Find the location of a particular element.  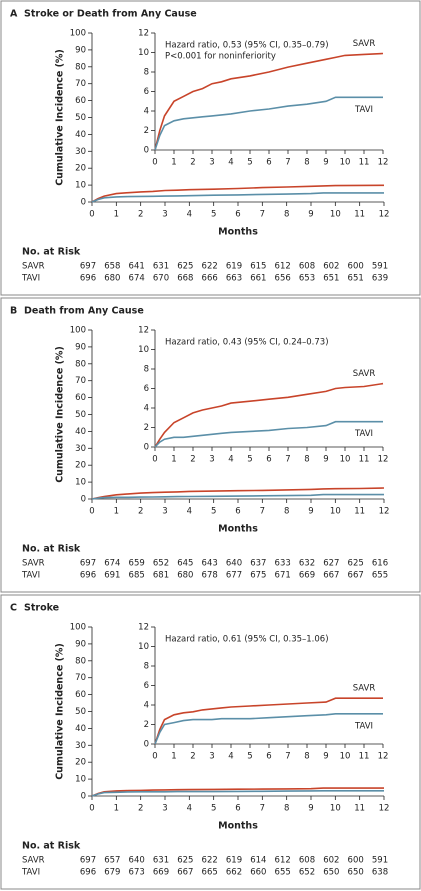

risk-count: 643 is located at coordinates (210, 564).